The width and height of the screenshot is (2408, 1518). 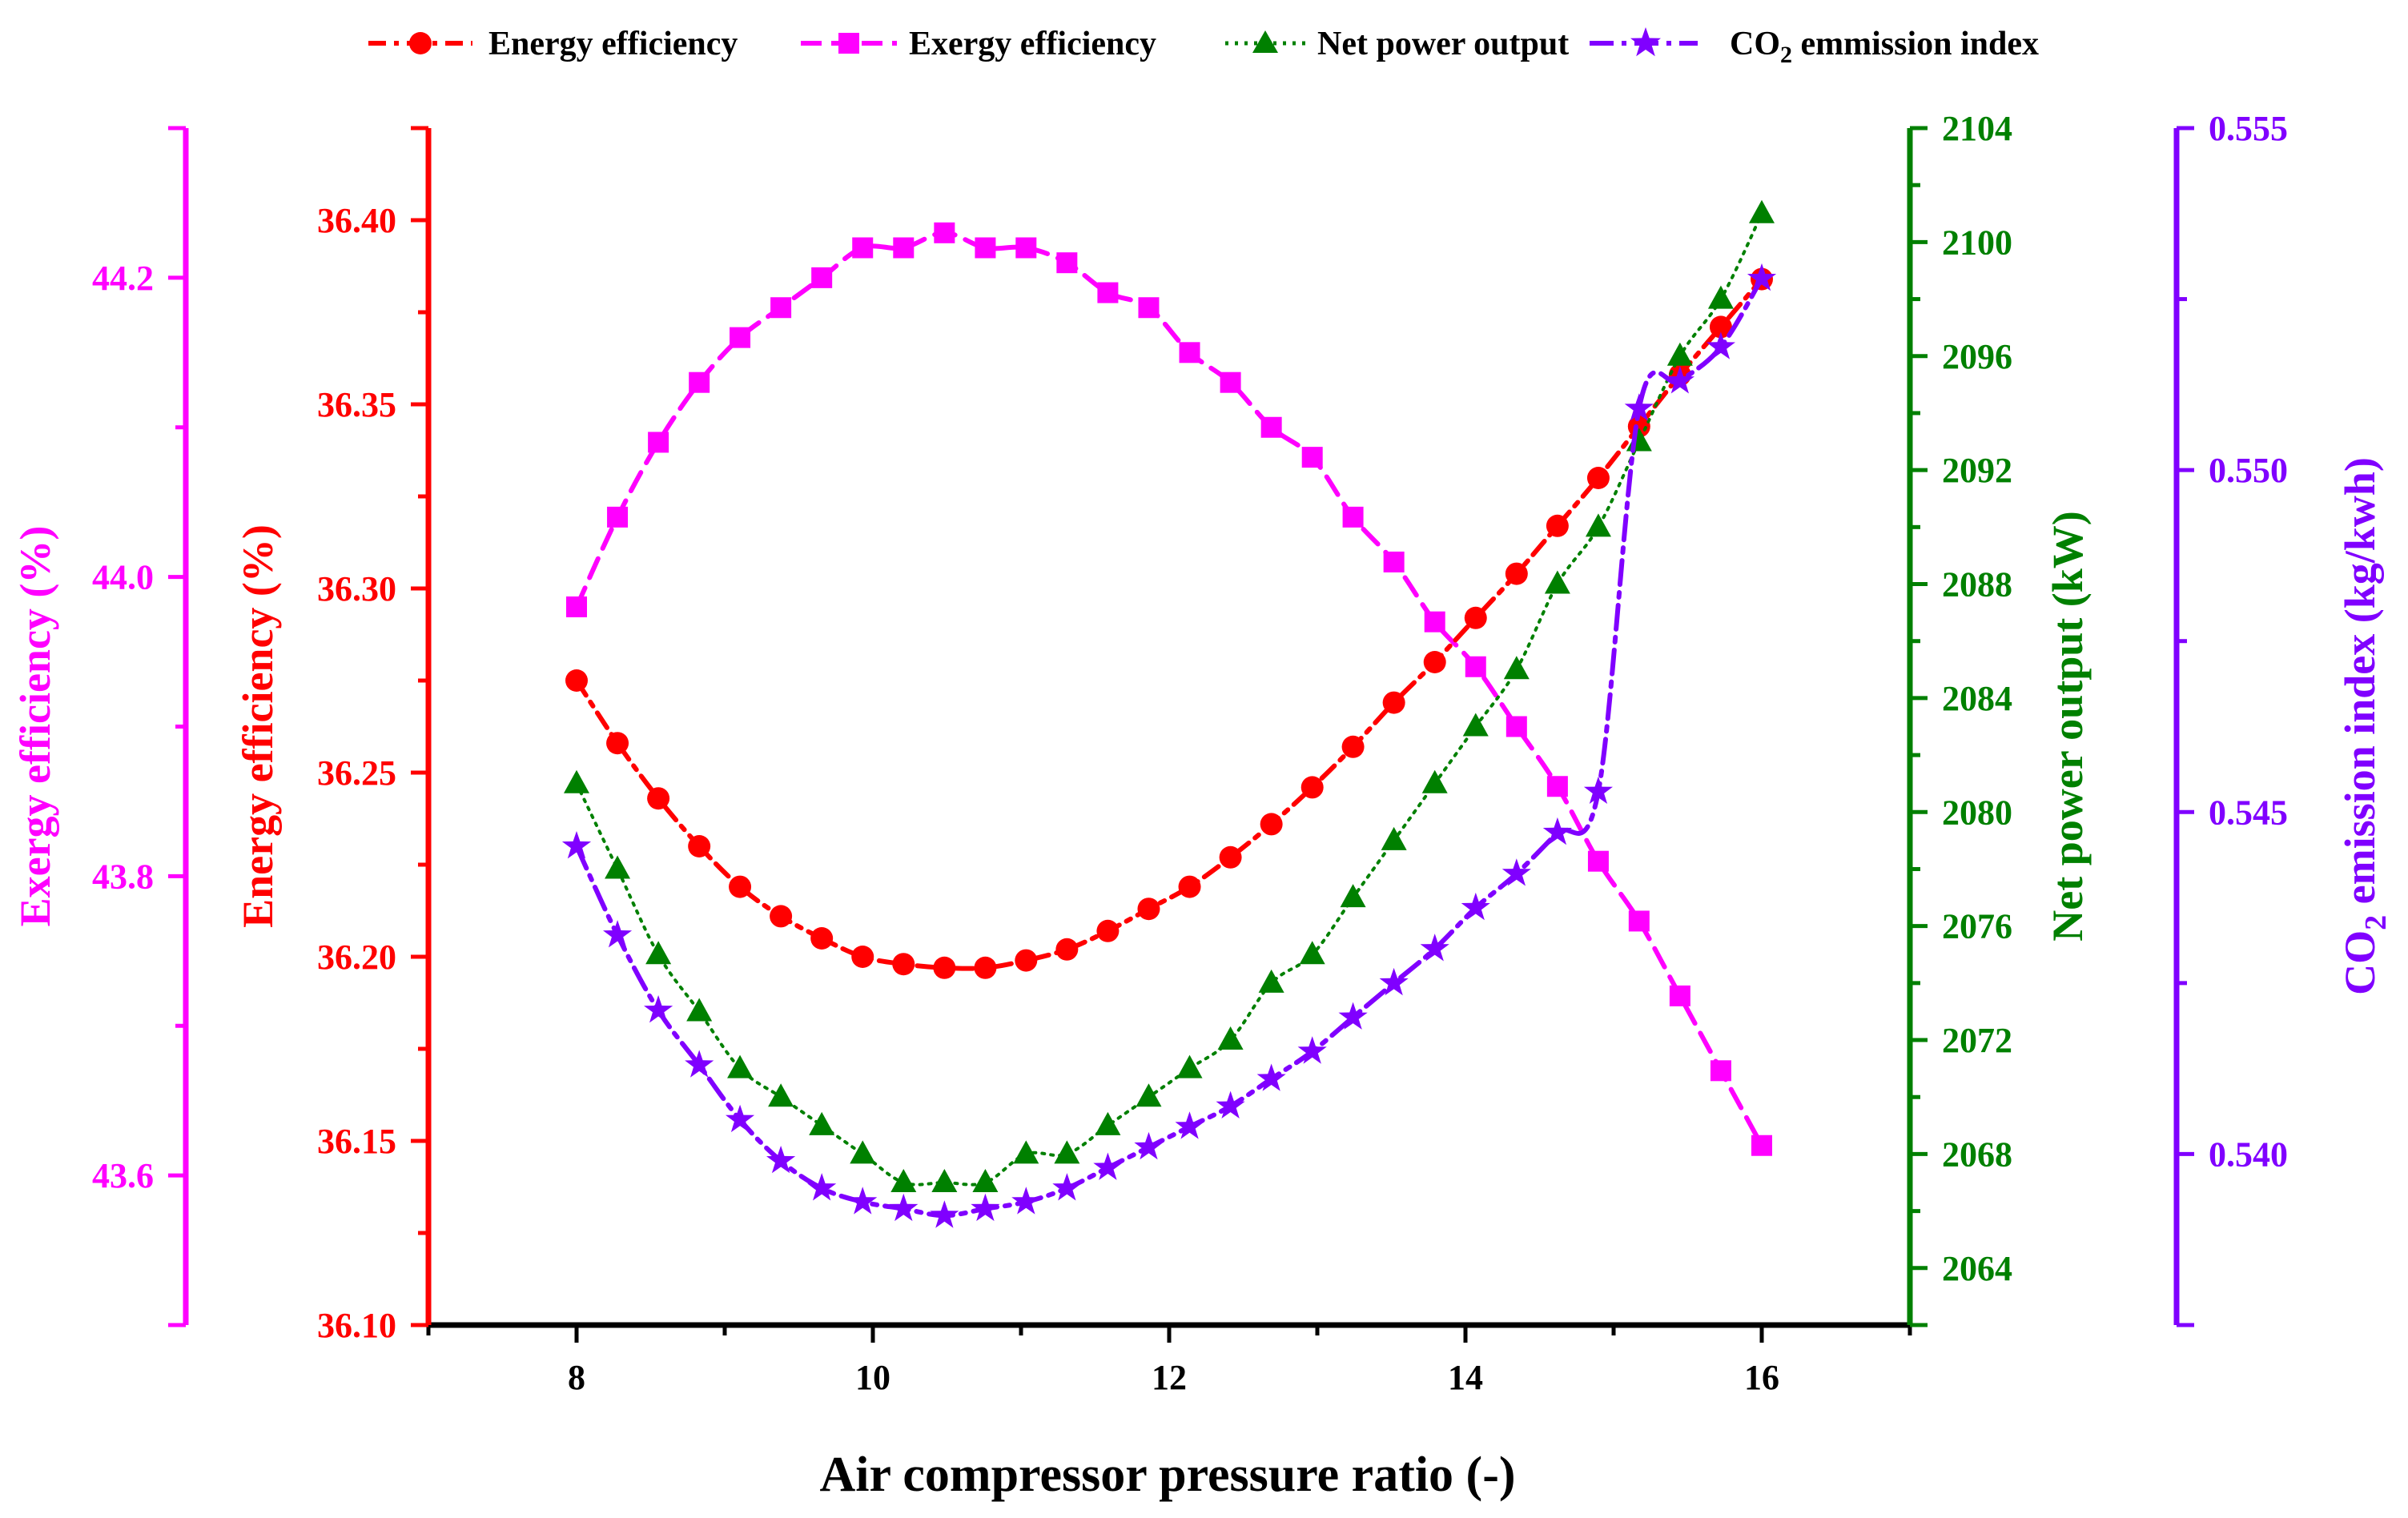 What do you see at coordinates (1977, 356) in the screenshot?
I see `power-tick-label: 2096` at bounding box center [1977, 356].